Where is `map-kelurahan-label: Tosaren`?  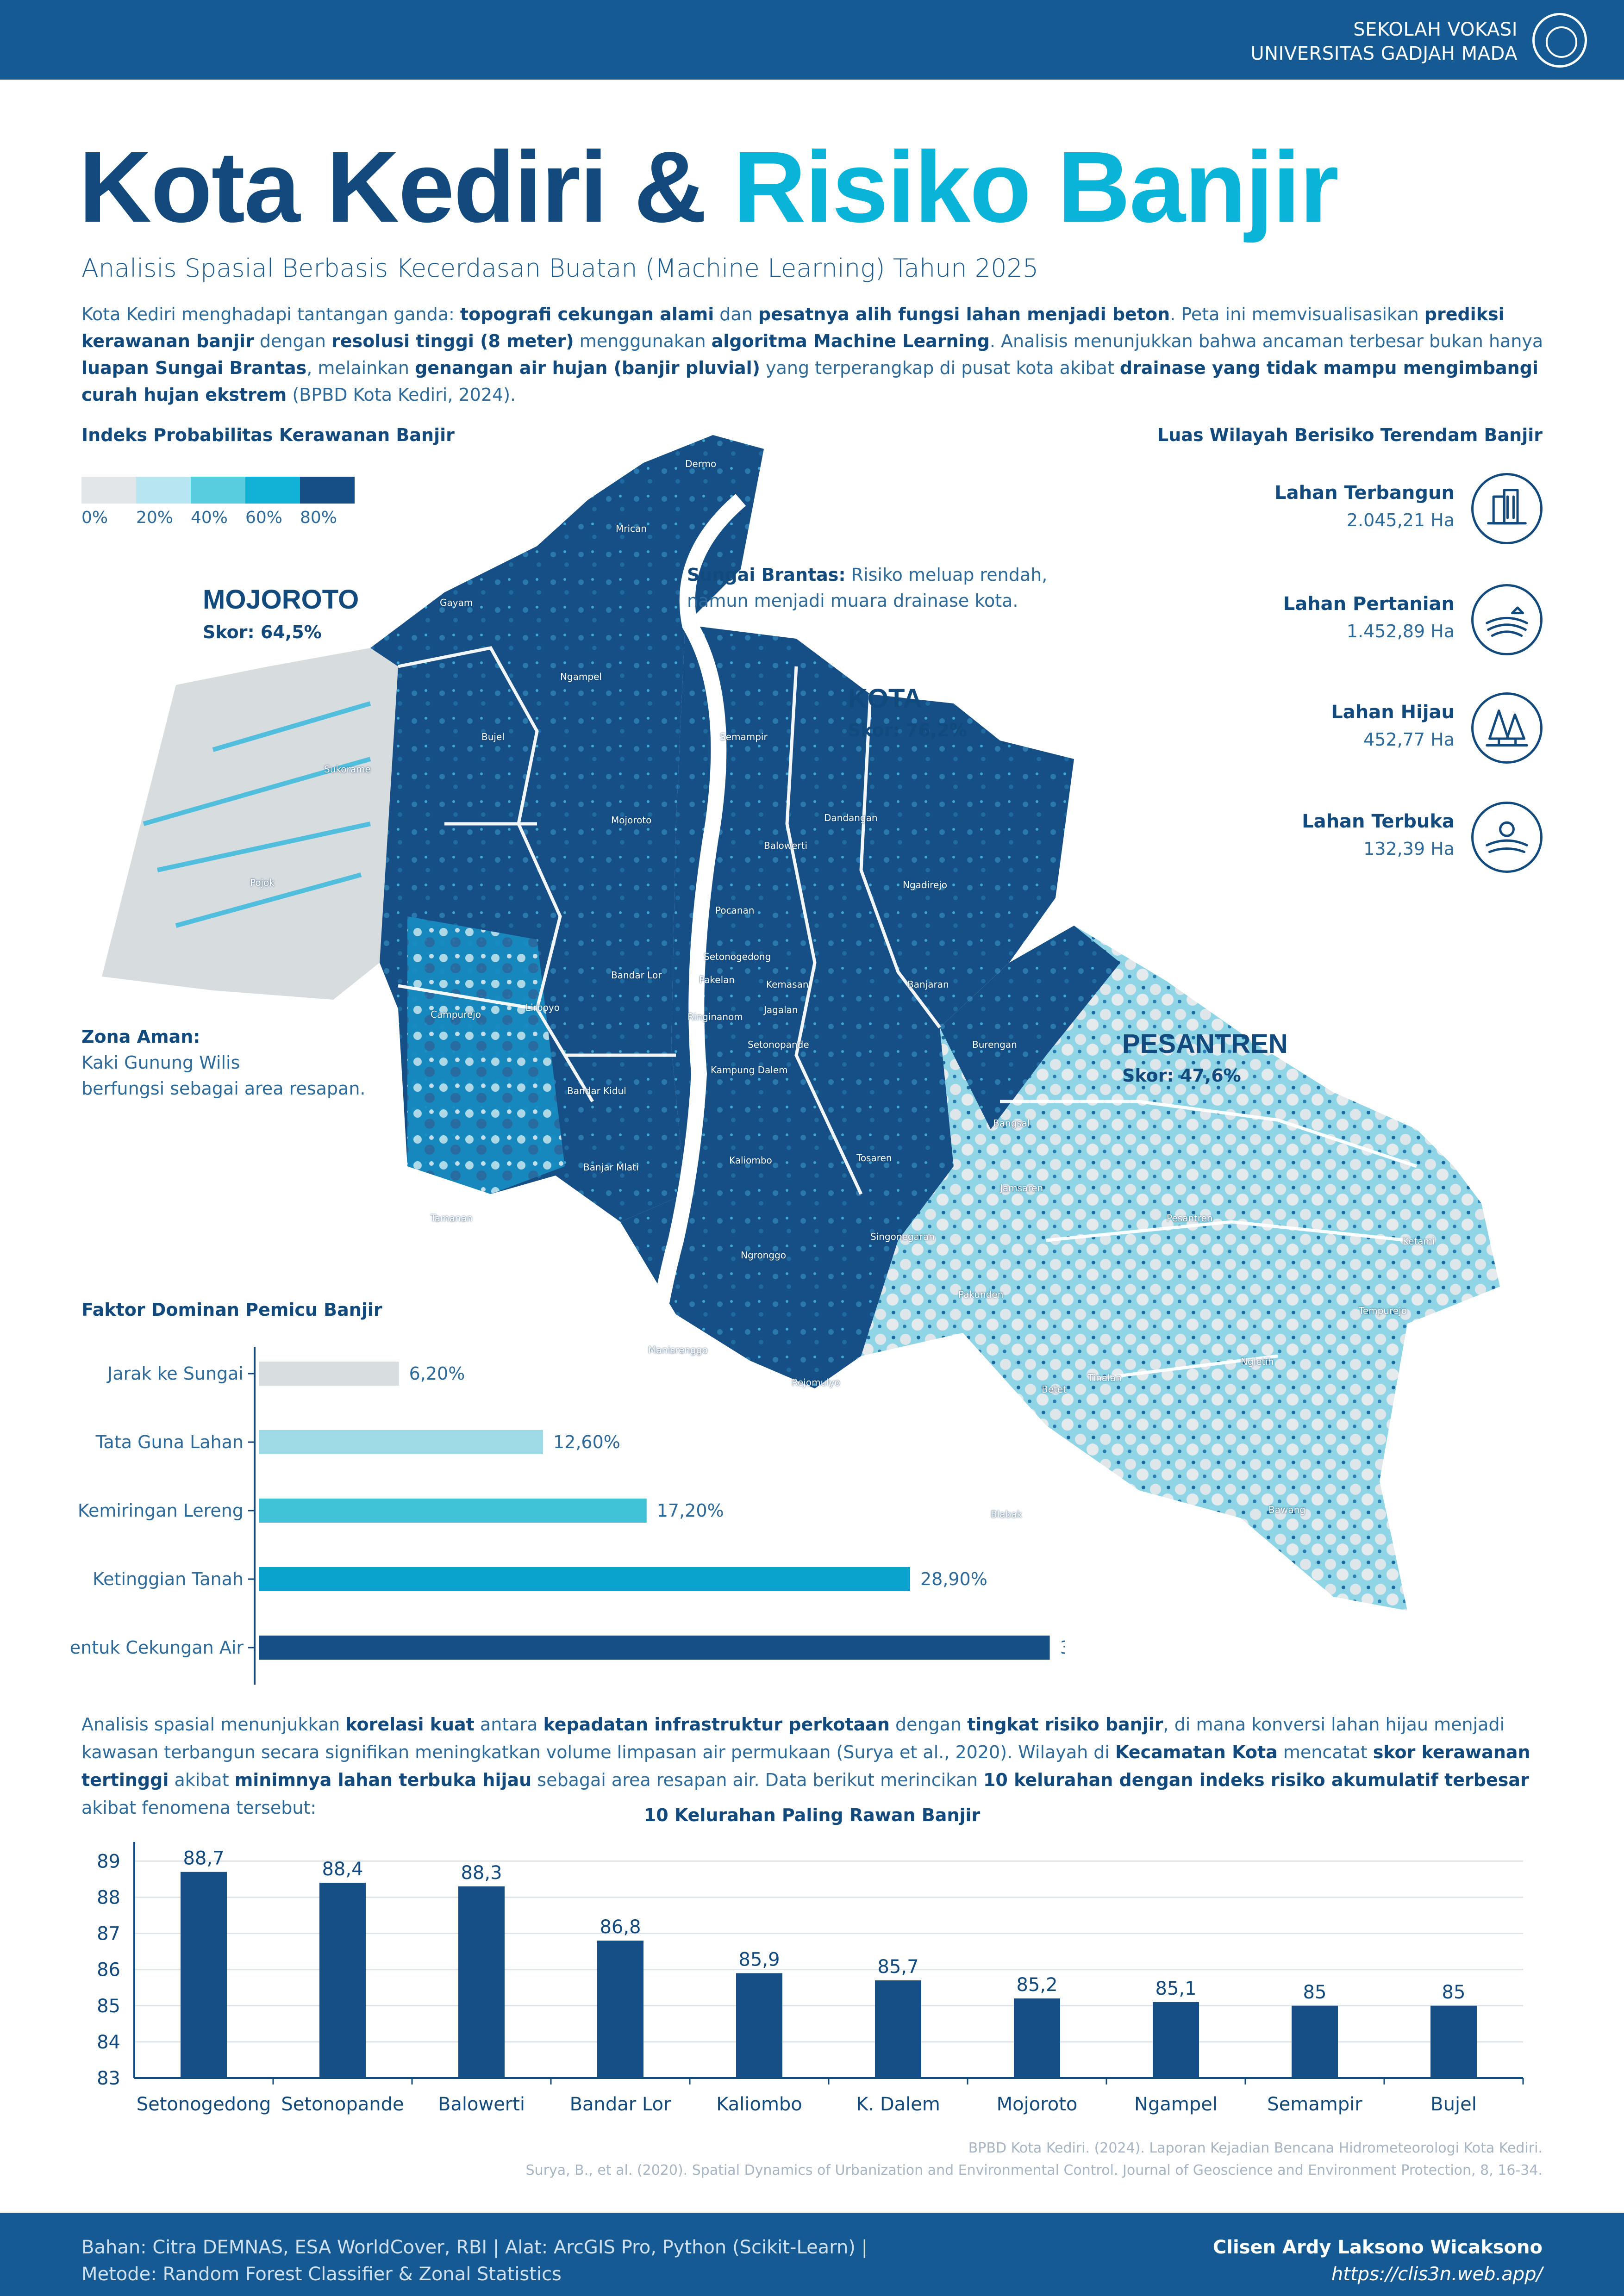
map-kelurahan-label: Tosaren is located at coordinates (874, 1158).